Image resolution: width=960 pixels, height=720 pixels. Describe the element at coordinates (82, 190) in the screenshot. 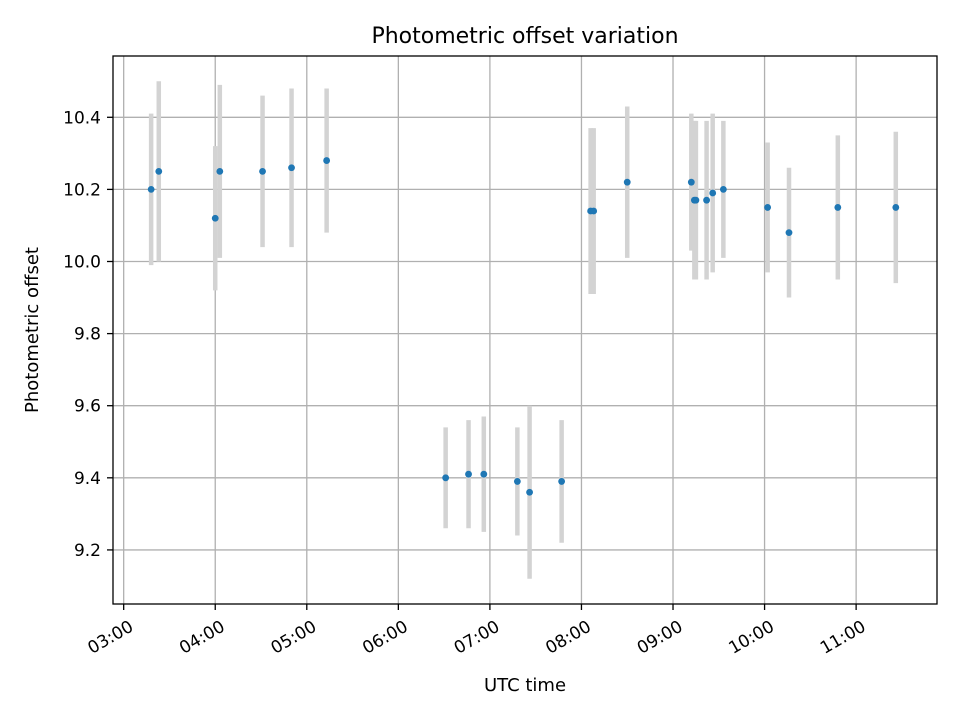

I see `y-tick-label: 10.2` at that location.